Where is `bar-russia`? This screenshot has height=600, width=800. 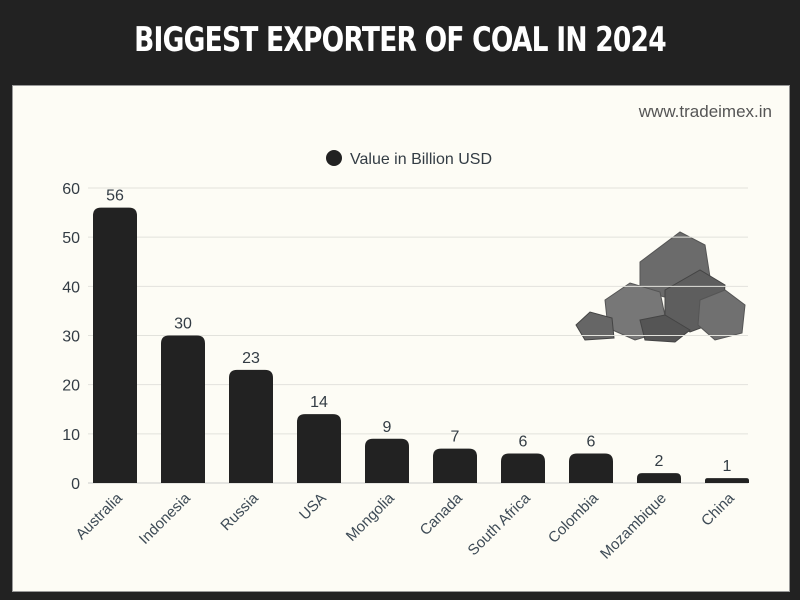 bar-russia is located at coordinates (251, 426).